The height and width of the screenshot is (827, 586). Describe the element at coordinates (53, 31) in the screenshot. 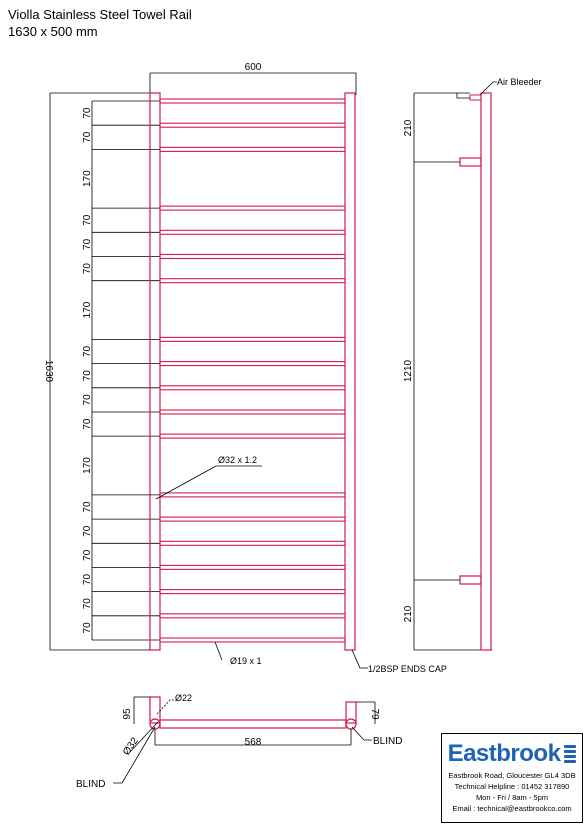

I see `product-size: 1630 x 500 mm` at that location.